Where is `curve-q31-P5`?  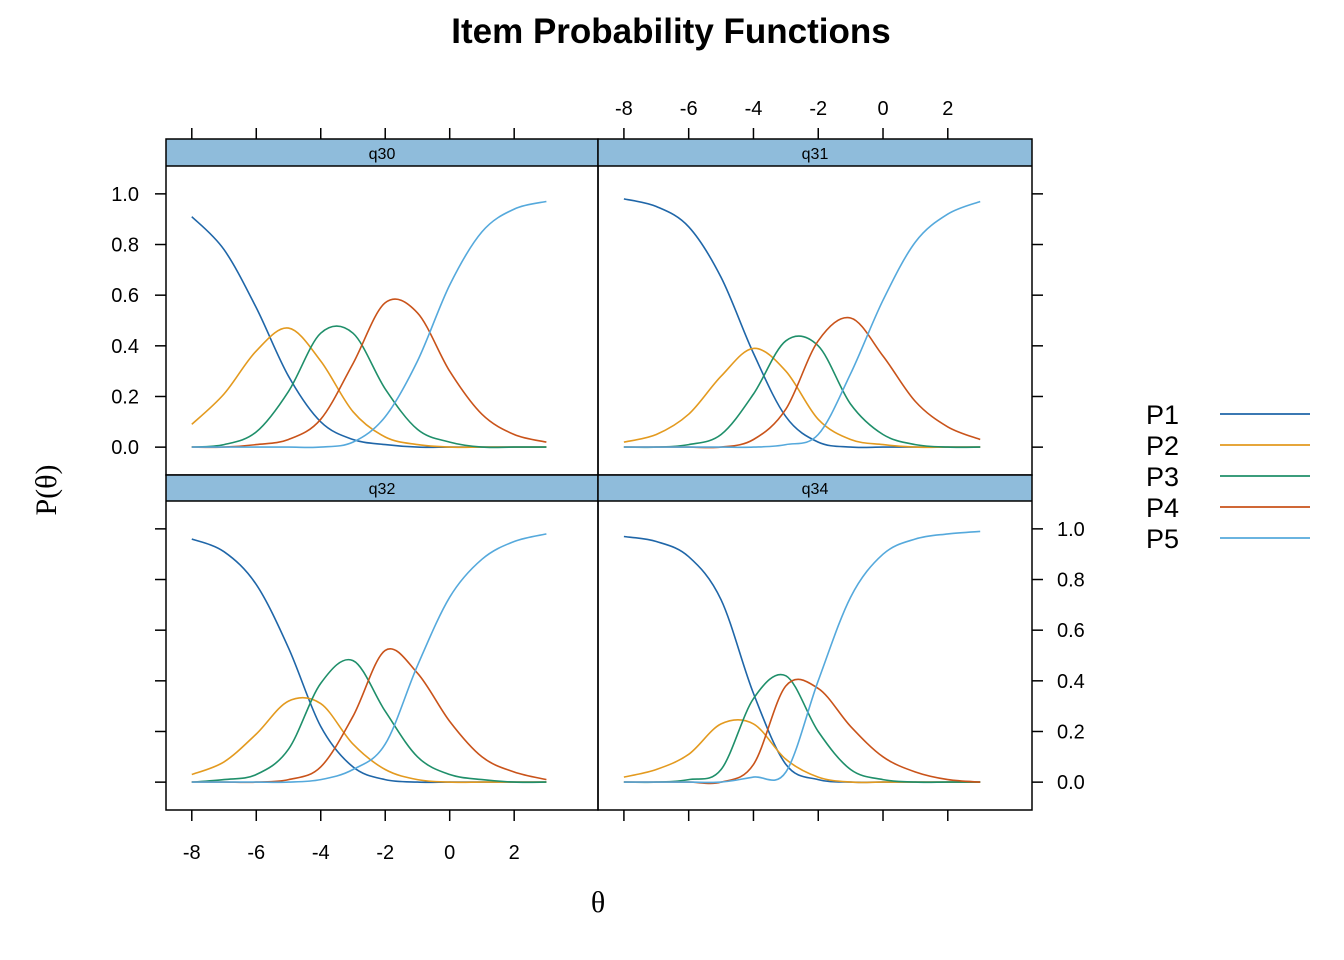
curve-q31-P5 is located at coordinates (802, 324).